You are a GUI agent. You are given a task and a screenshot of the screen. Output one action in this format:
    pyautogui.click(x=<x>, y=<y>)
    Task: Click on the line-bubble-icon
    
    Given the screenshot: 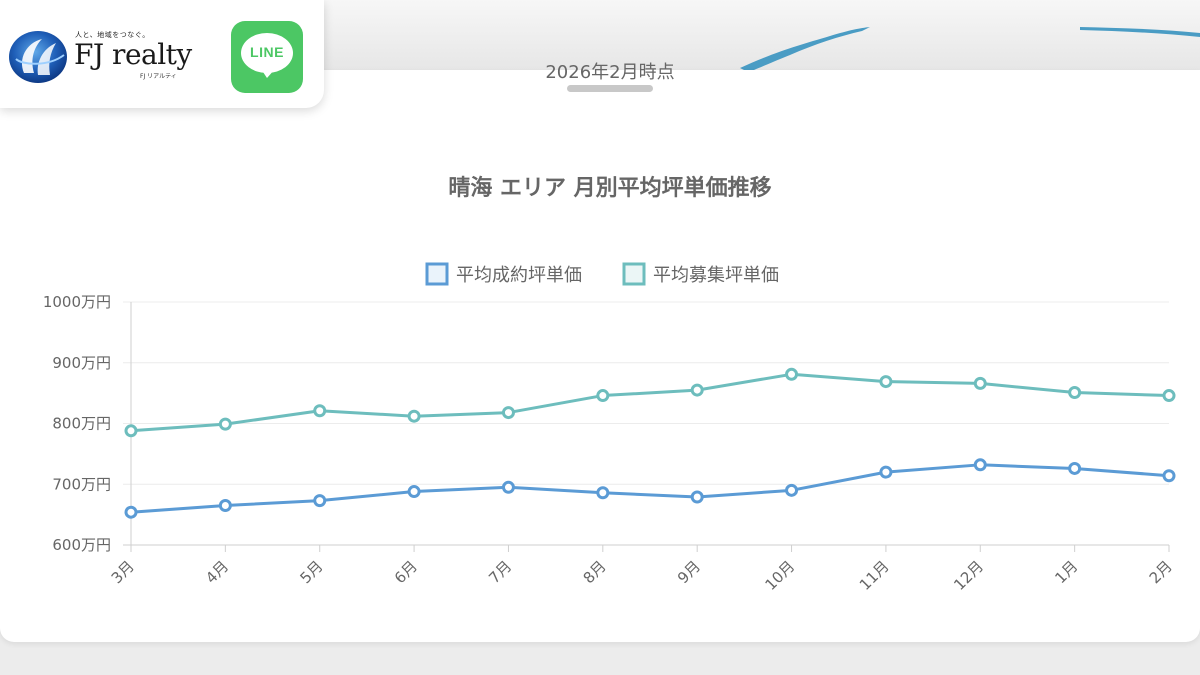 What is the action you would take?
    pyautogui.click(x=267, y=53)
    